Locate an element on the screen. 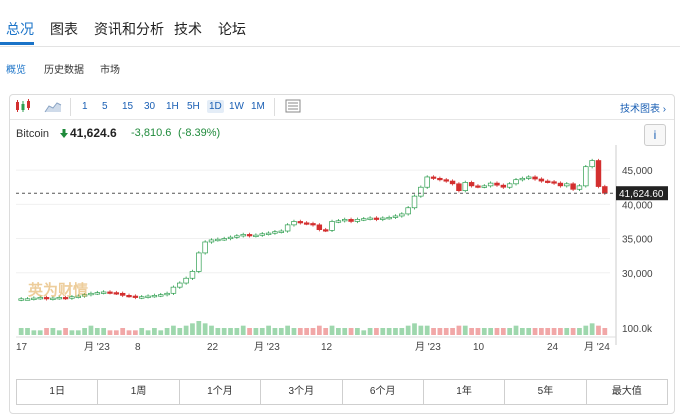  range-1d: 1日 is located at coordinates (58, 392).